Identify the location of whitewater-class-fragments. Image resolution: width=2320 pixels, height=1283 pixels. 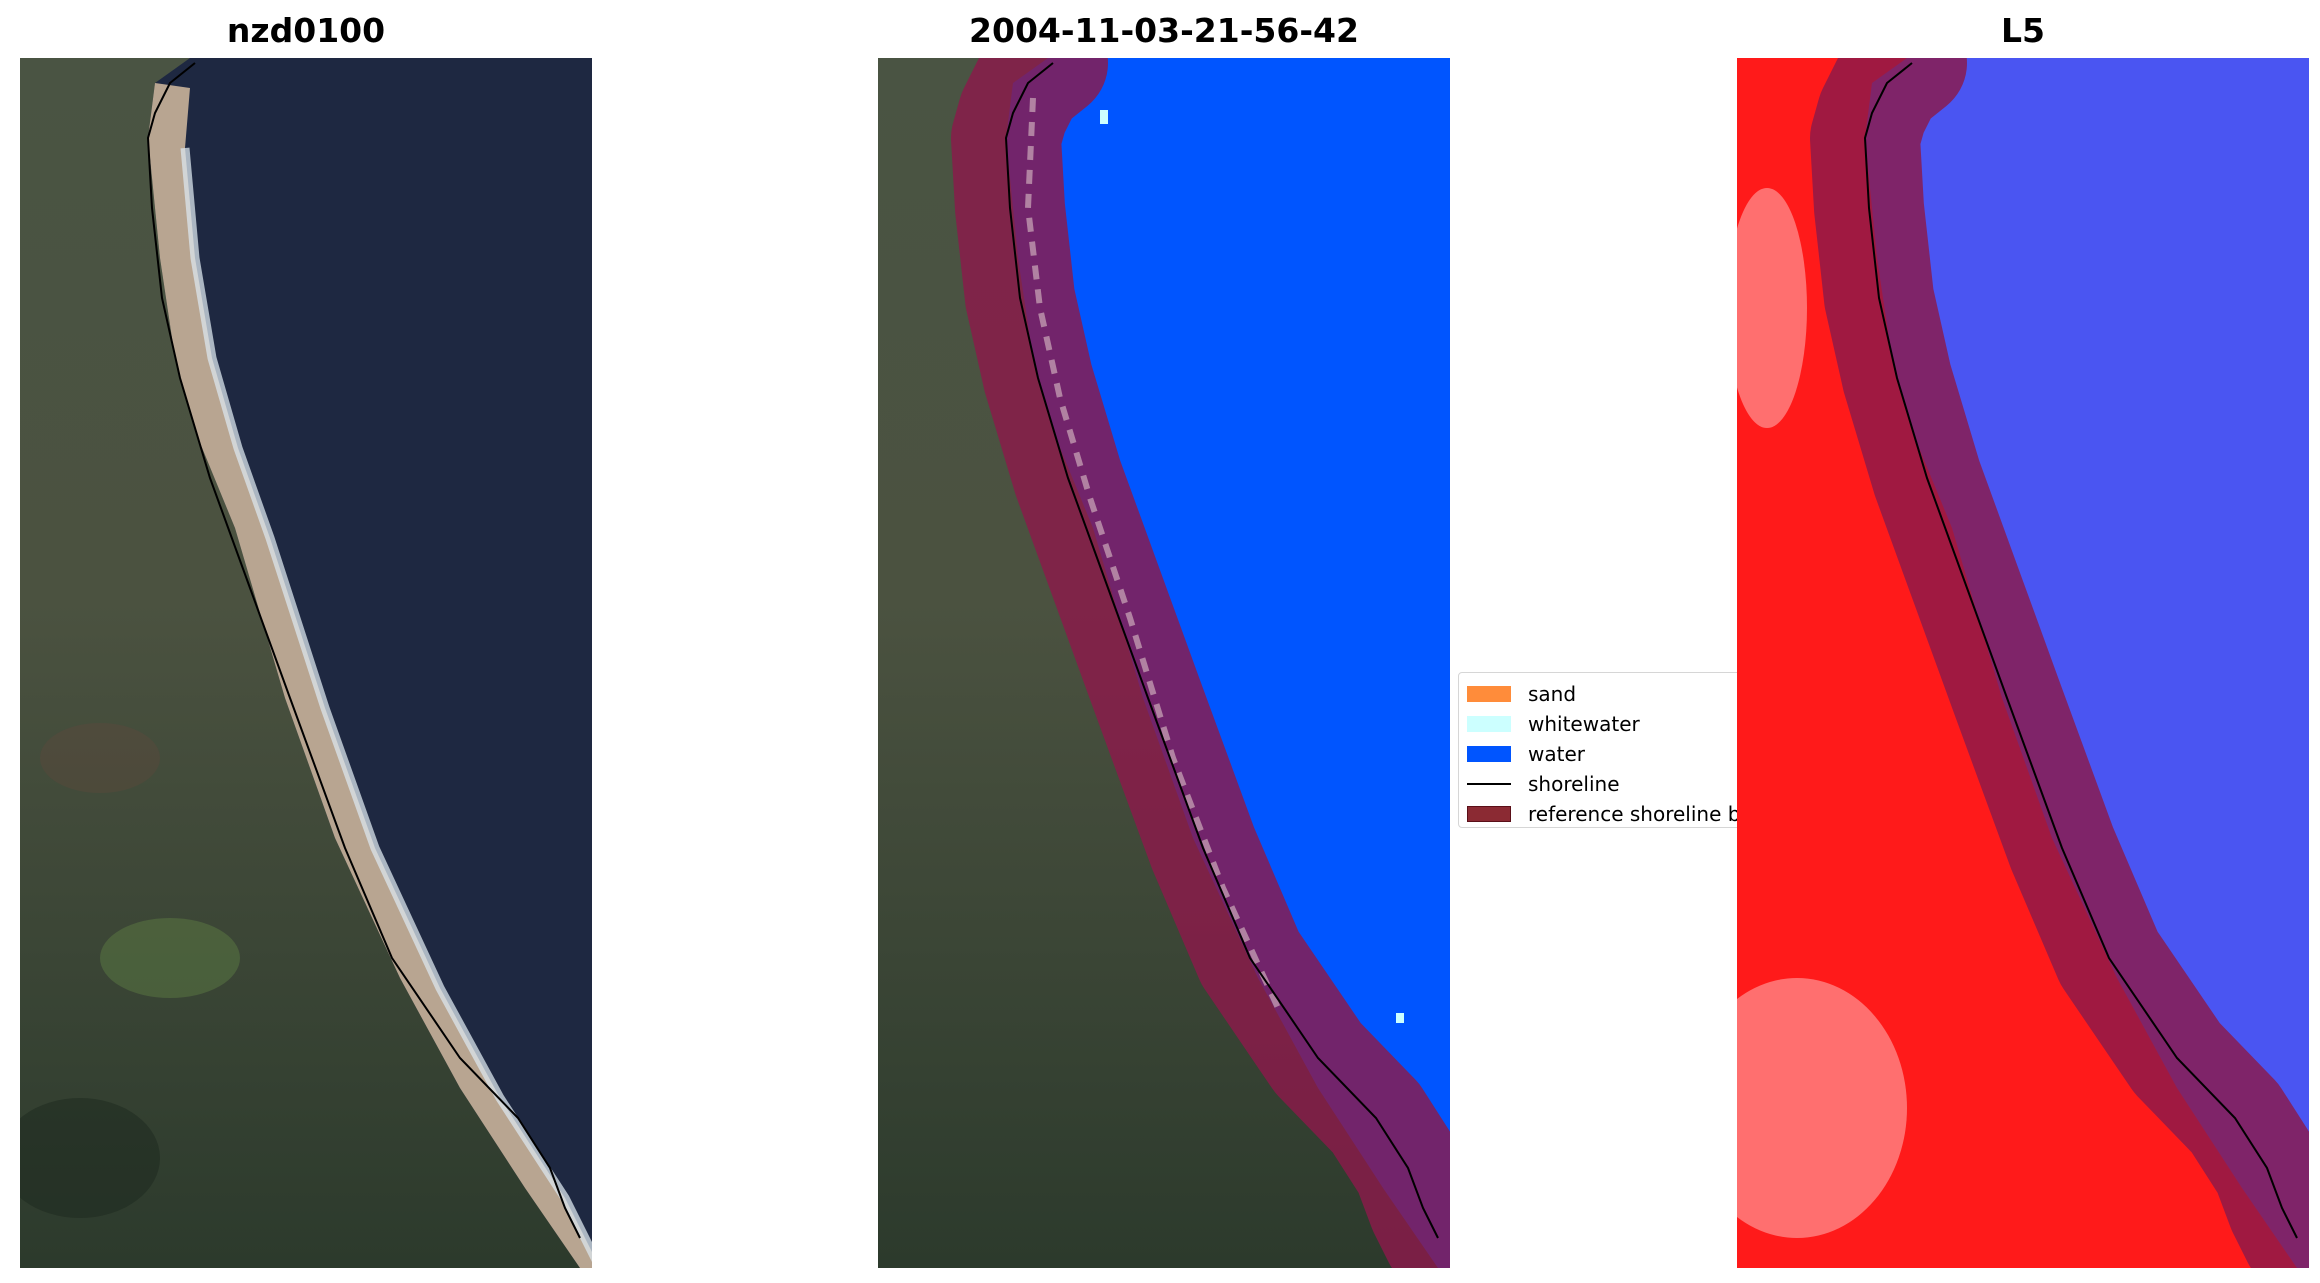
(1152, 553).